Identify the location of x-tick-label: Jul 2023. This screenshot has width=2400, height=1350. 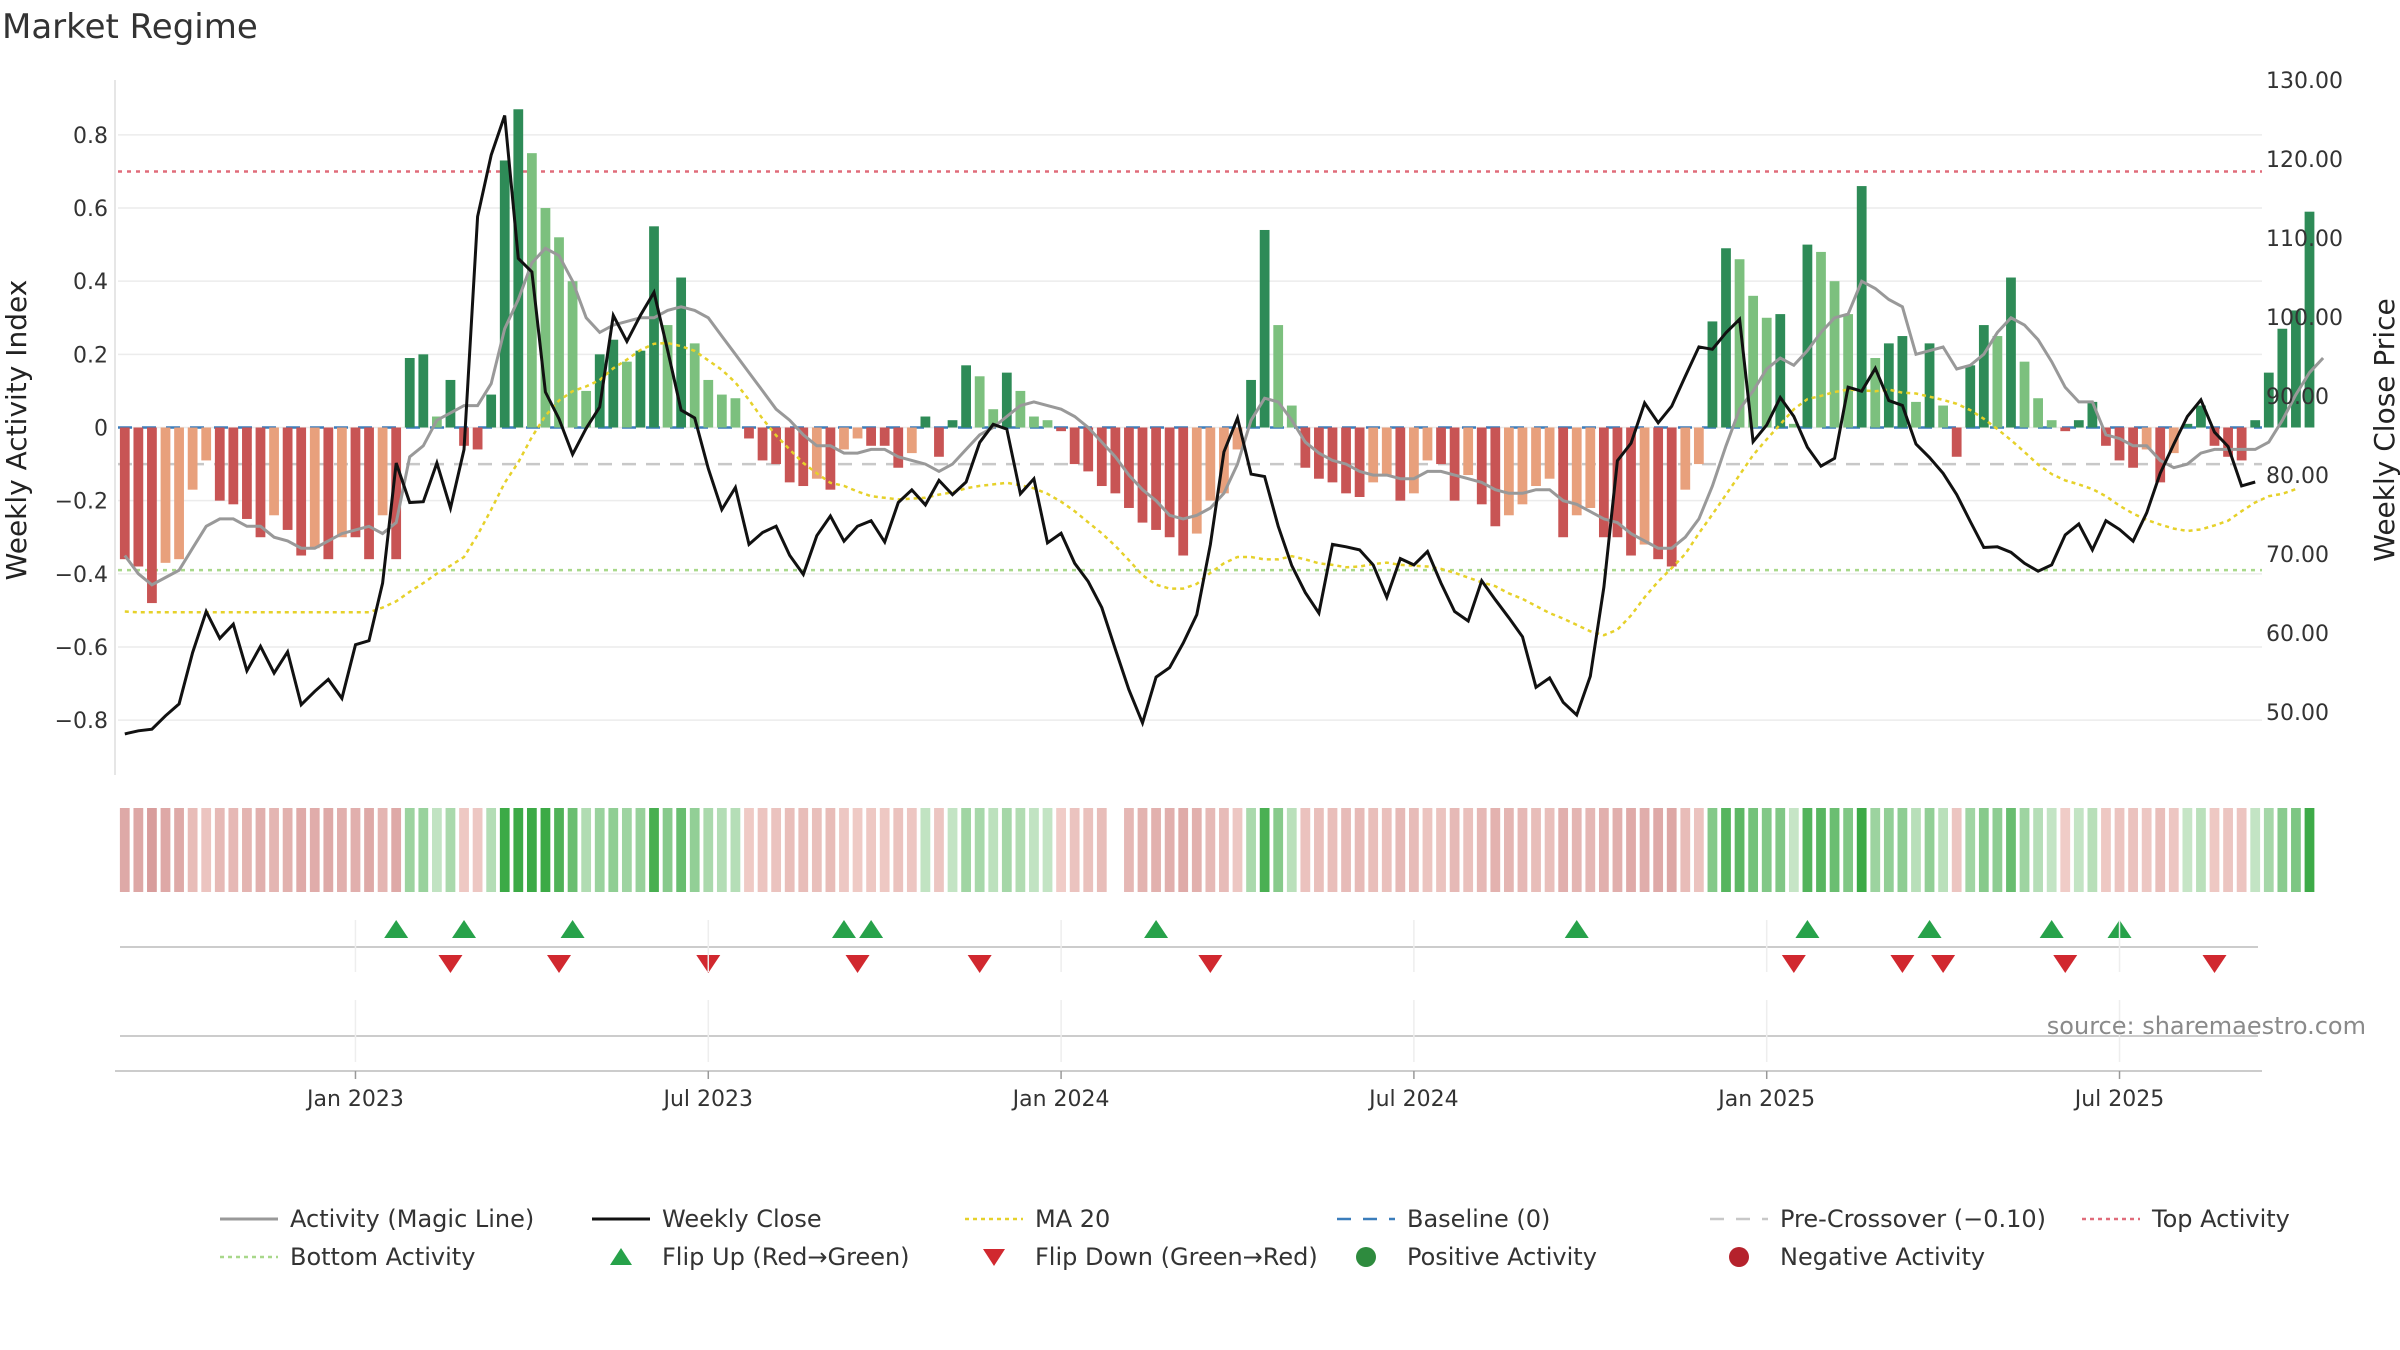
(708, 1099).